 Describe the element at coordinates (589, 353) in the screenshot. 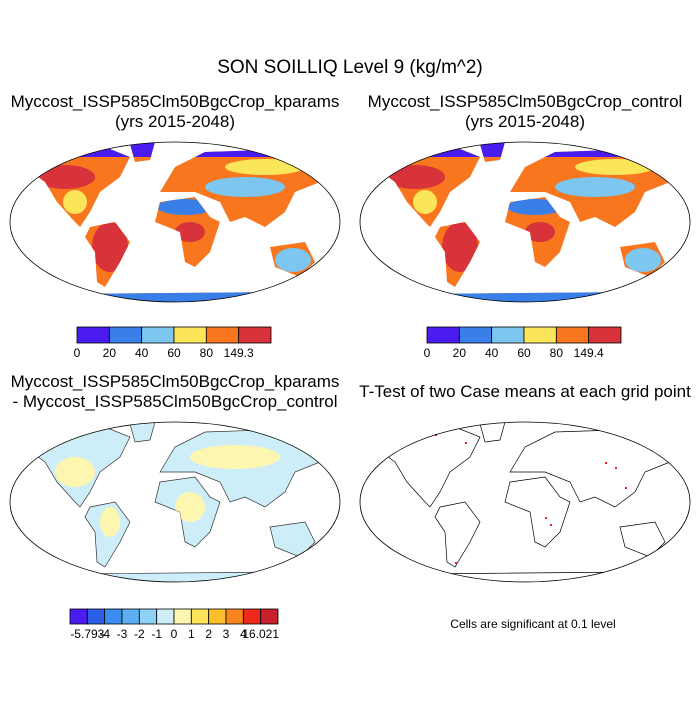

I see `colorbar-label: 149.4` at that location.